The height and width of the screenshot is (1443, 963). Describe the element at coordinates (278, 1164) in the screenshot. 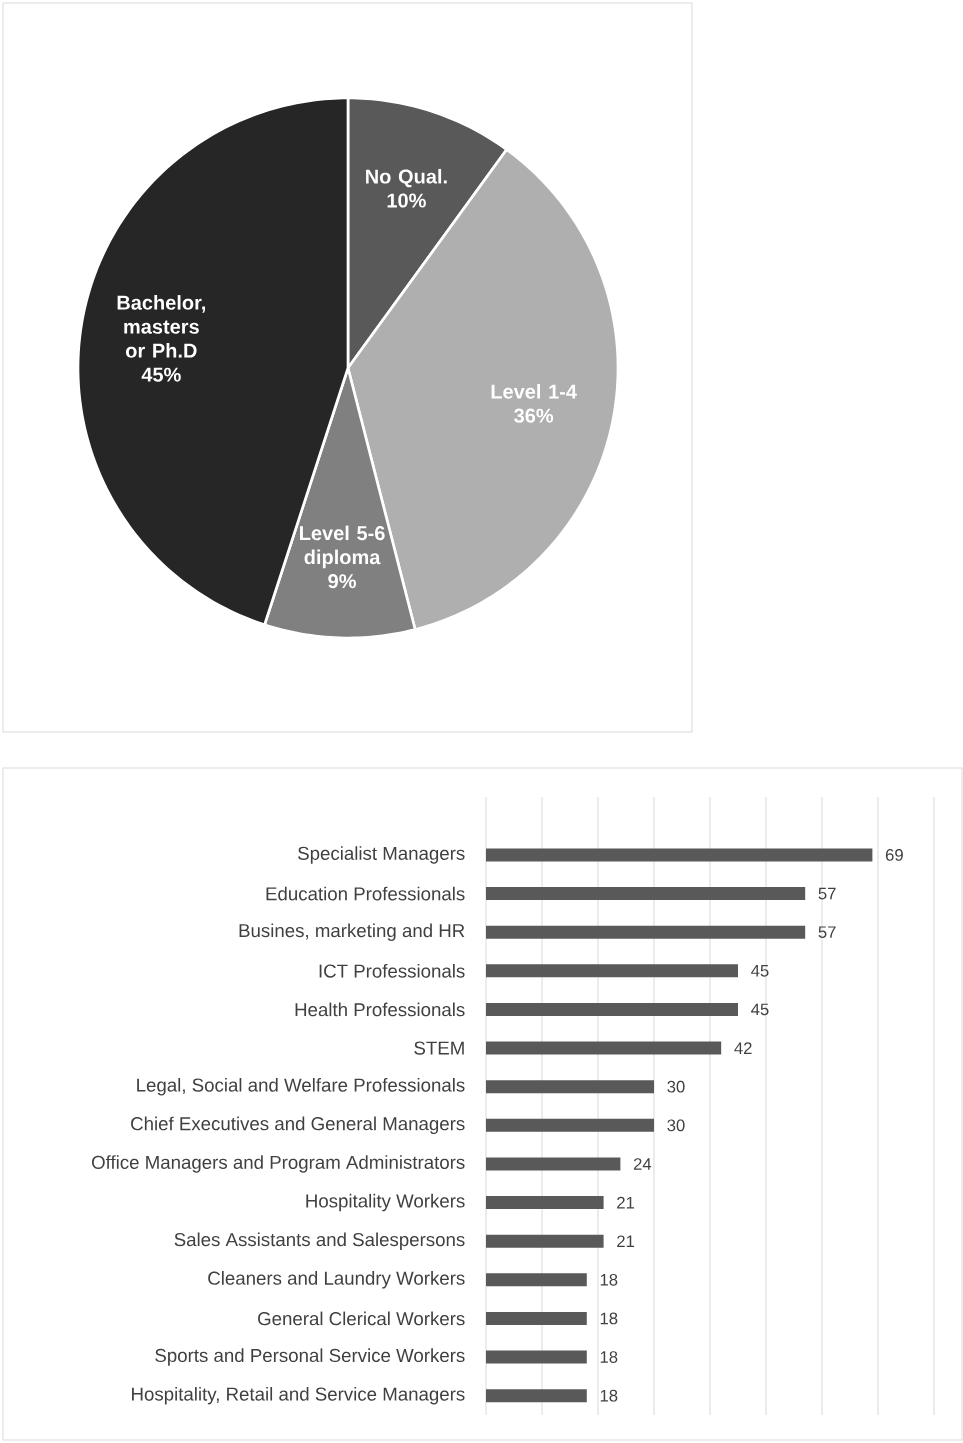

I see `y-tick-label: Office Managers and Program Administrators` at that location.